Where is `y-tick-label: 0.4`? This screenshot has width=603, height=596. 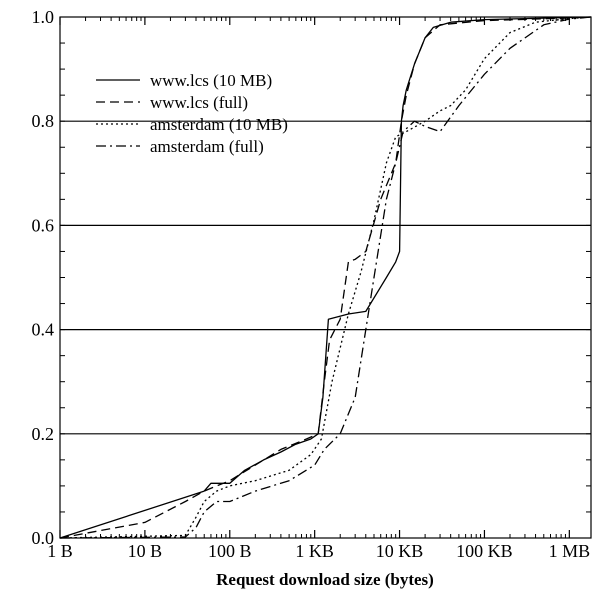 y-tick-label: 0.4 is located at coordinates (43, 330).